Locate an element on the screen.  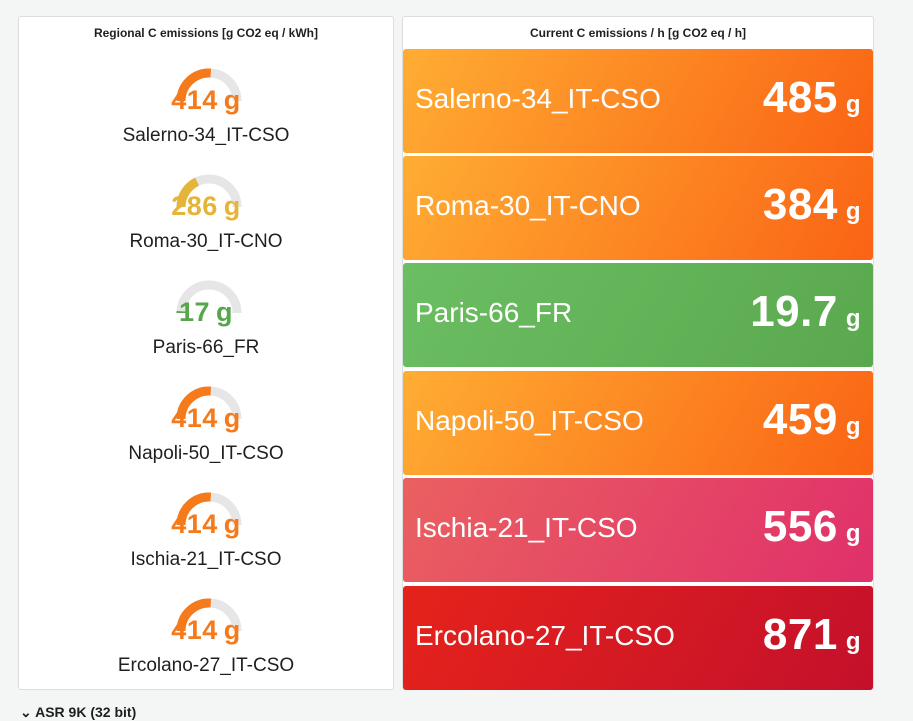
gauge-label: Salerno-34_IT-CSO is located at coordinates (206, 135).